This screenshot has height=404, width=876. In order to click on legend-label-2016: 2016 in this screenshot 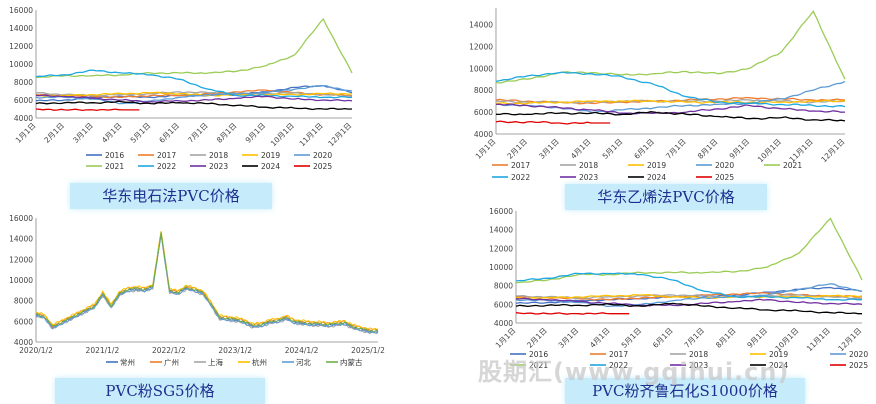, I will do `click(114, 155)`.